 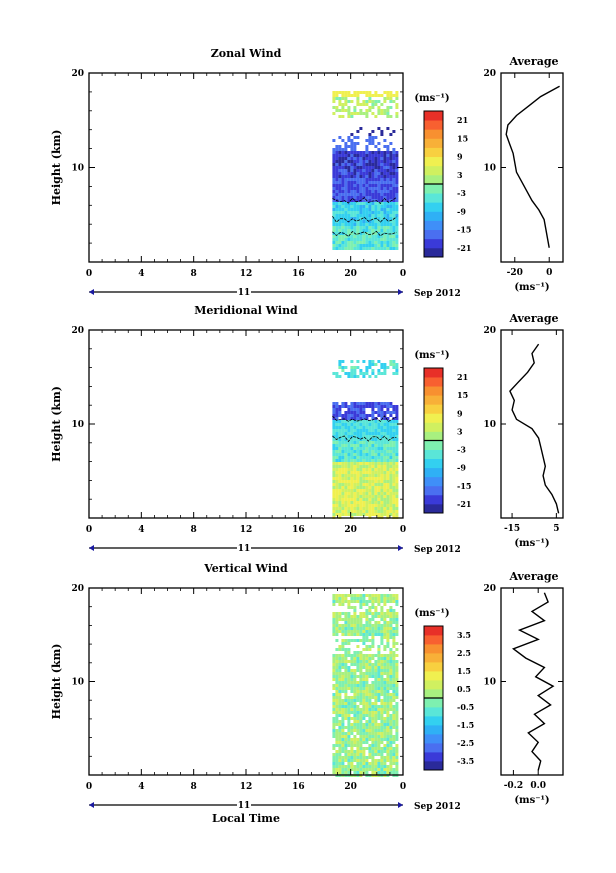 I want to click on panel-title: Vertical Wind, so click(x=245, y=568).